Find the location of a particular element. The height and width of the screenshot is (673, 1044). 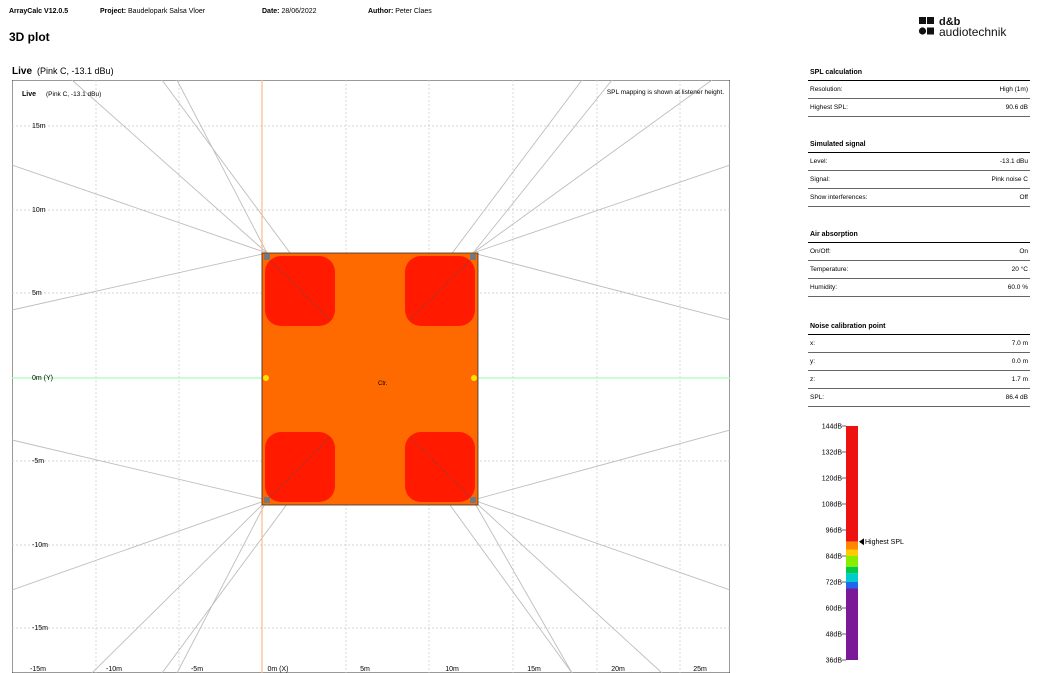

row-label: Temperature: is located at coordinates (829, 269).